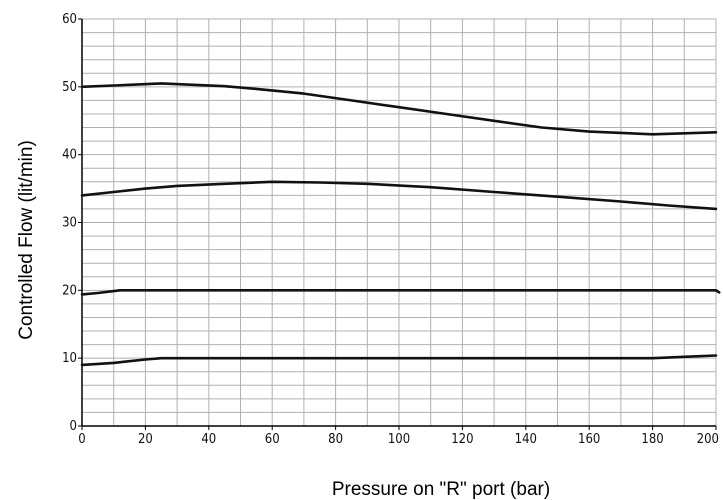  What do you see at coordinates (81, 439) in the screenshot?
I see `x-tick-label: 0` at bounding box center [81, 439].